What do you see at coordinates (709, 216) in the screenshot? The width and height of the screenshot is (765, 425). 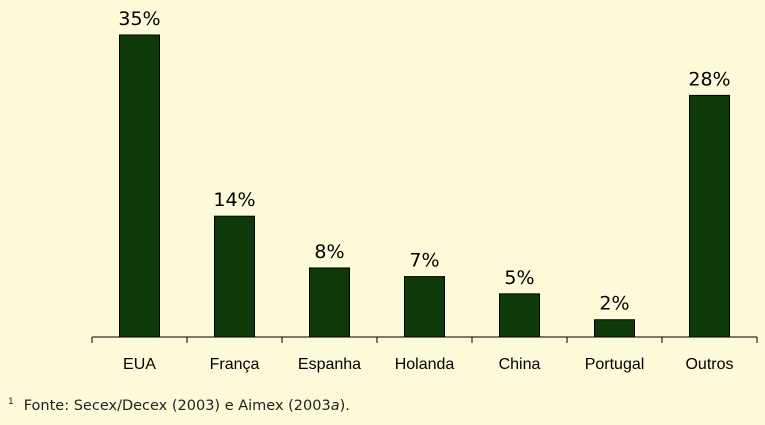 I see `bar-outros` at bounding box center [709, 216].